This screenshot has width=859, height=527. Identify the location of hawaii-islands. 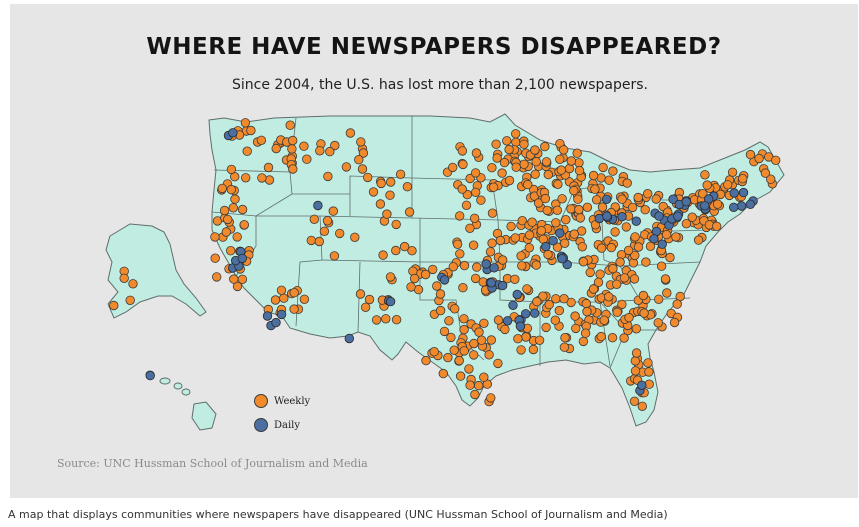
(181, 400).